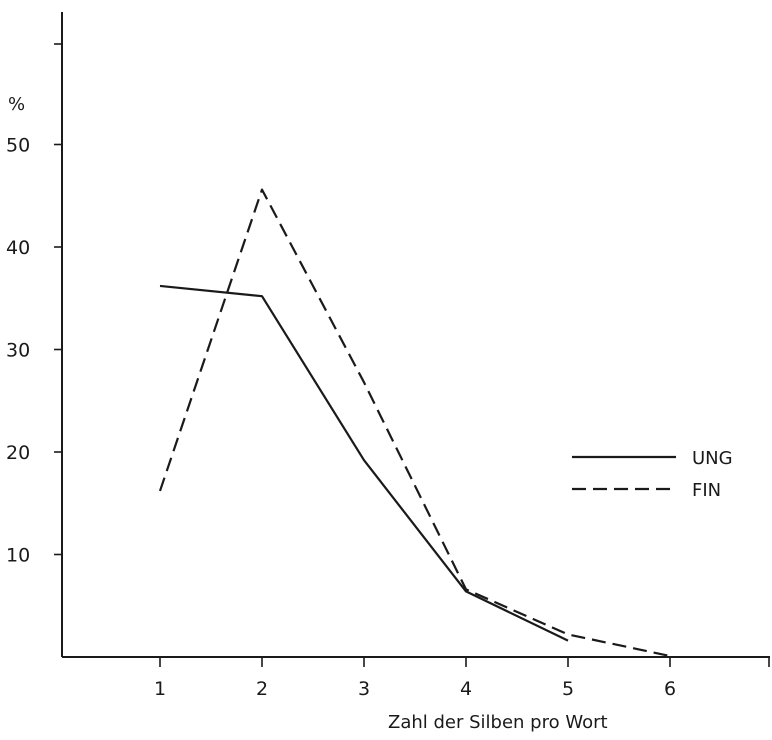 Image resolution: width=772 pixels, height=740 pixels. What do you see at coordinates (262, 689) in the screenshot?
I see `x-tick-label: 2` at bounding box center [262, 689].